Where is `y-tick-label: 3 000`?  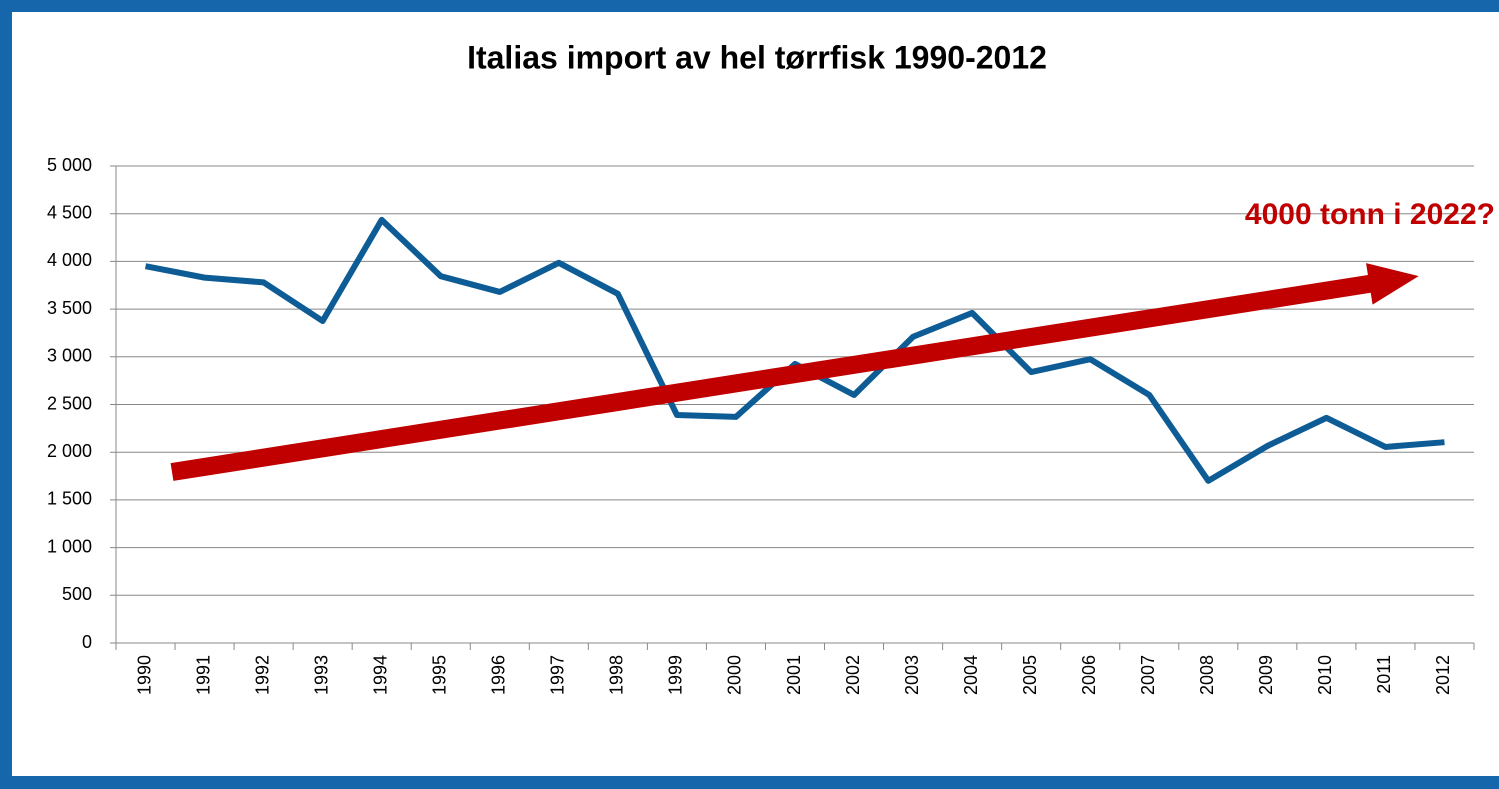 y-tick-label: 3 000 is located at coordinates (69, 356).